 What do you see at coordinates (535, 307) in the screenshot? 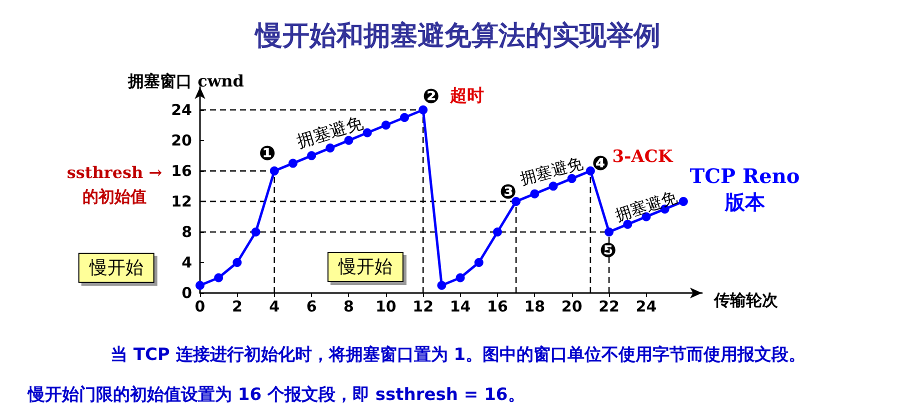
I see `x-tick-label: 18` at bounding box center [535, 307].